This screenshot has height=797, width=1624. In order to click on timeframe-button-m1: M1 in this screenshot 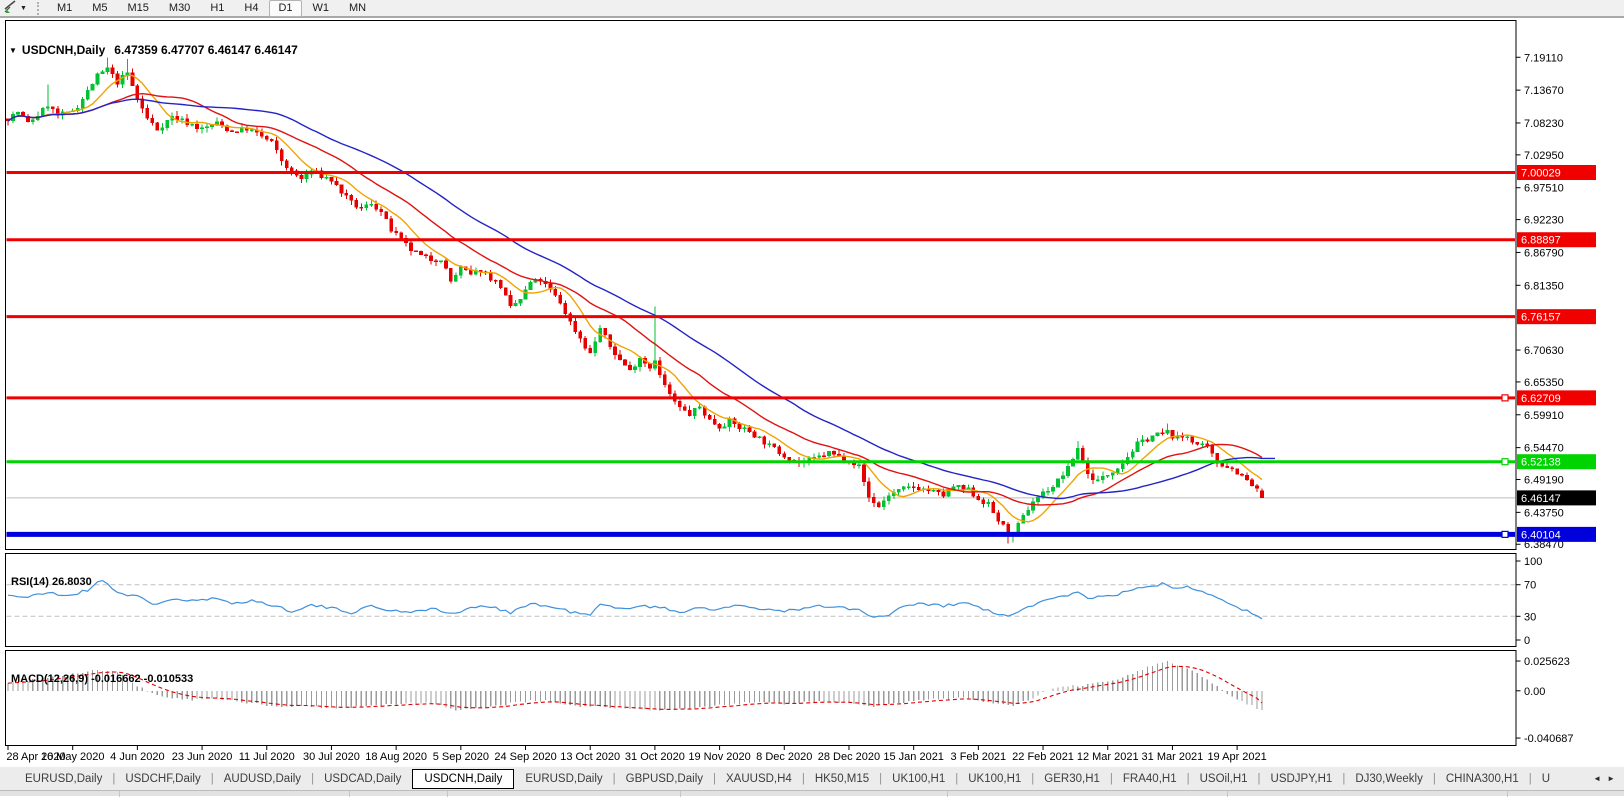, I will do `click(64, 7)`.